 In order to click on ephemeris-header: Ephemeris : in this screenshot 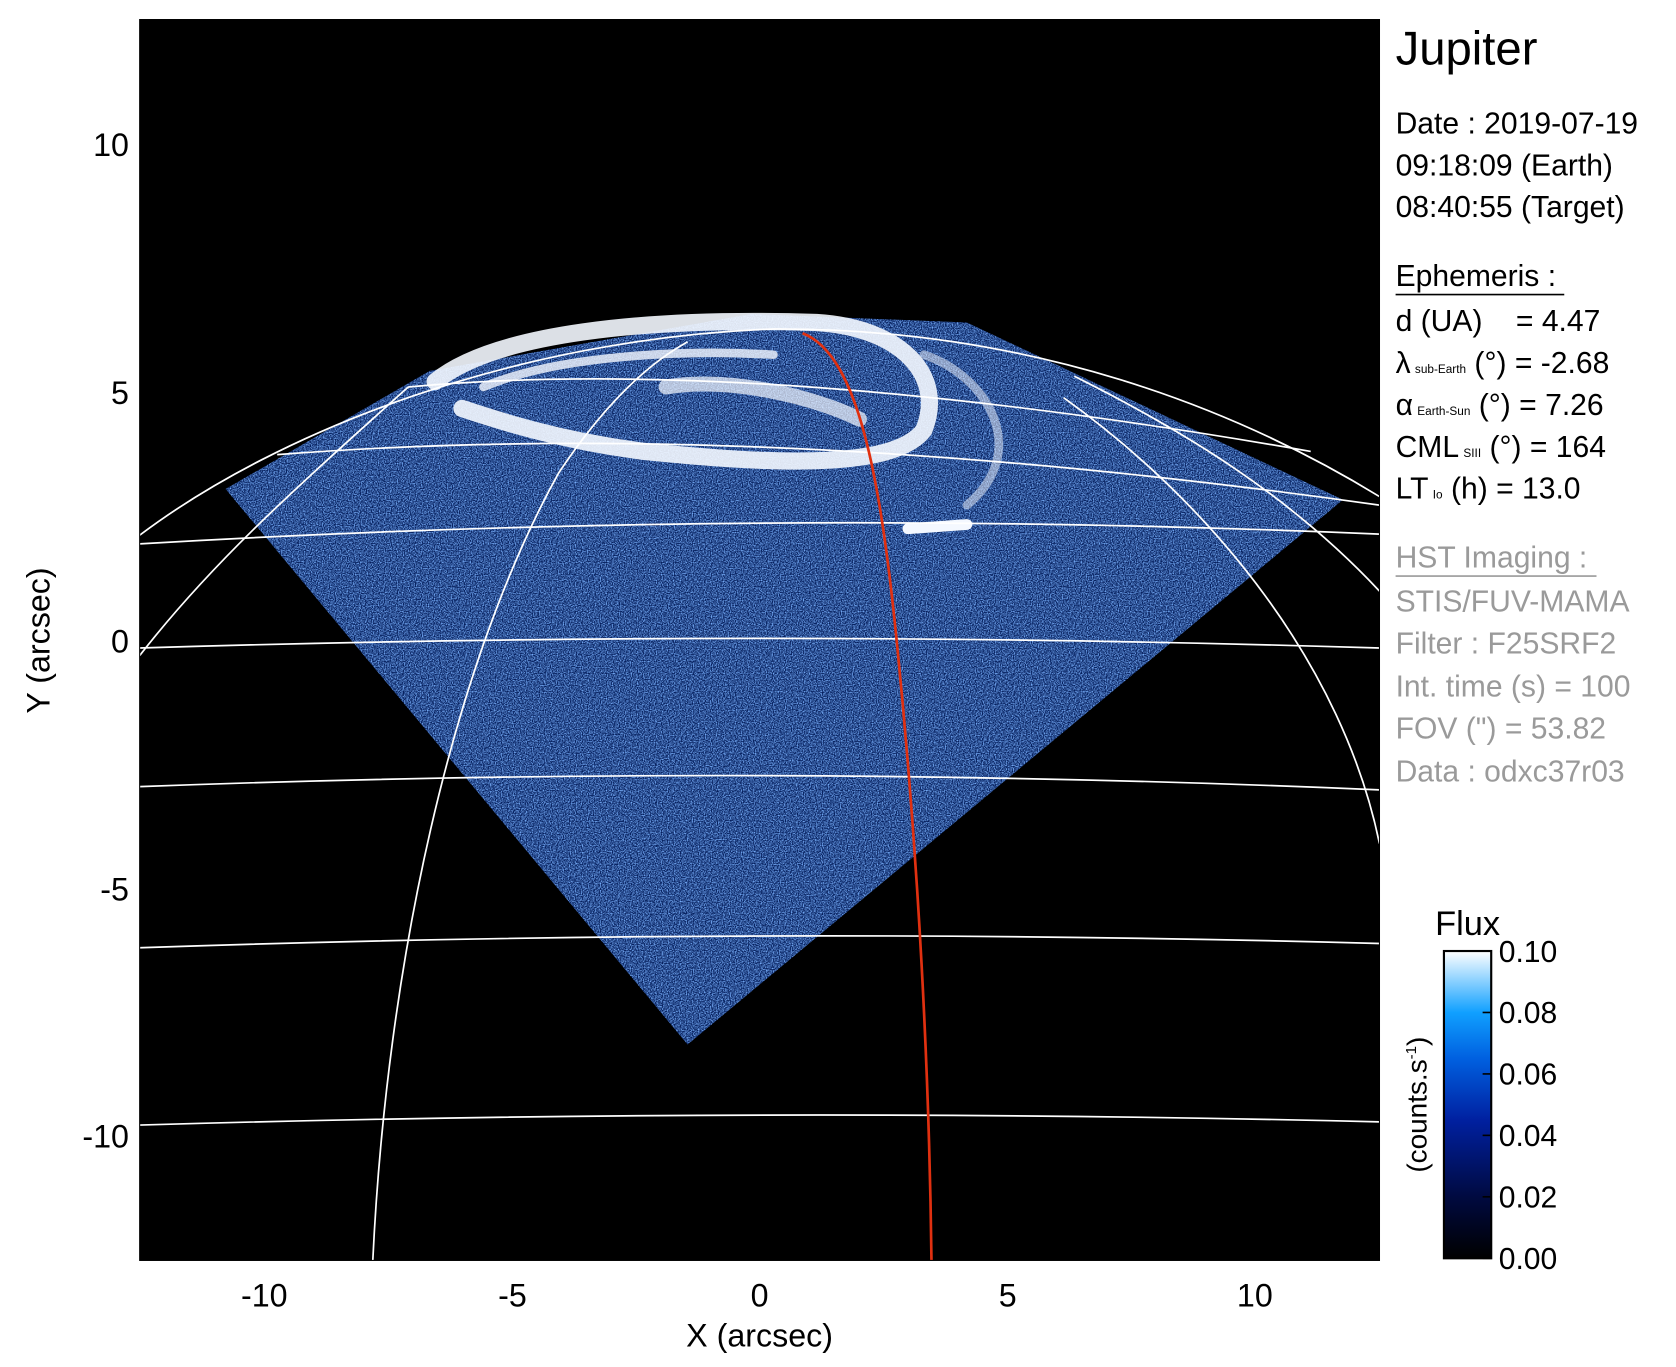, I will do `click(1476, 276)`.